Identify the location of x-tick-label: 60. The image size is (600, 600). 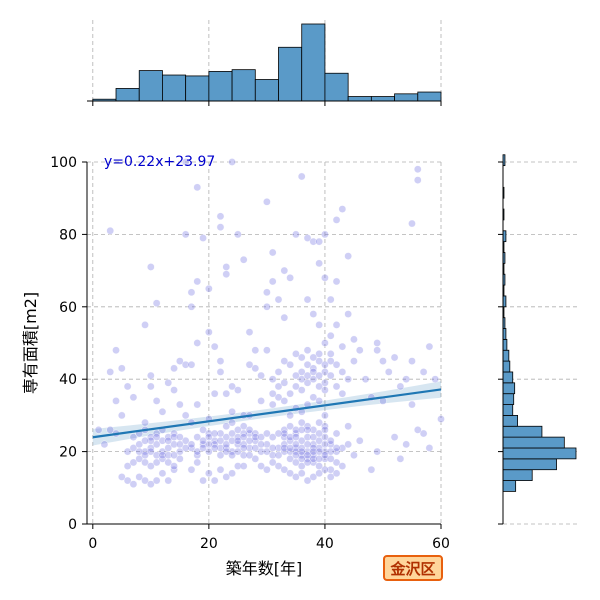
(441, 544).